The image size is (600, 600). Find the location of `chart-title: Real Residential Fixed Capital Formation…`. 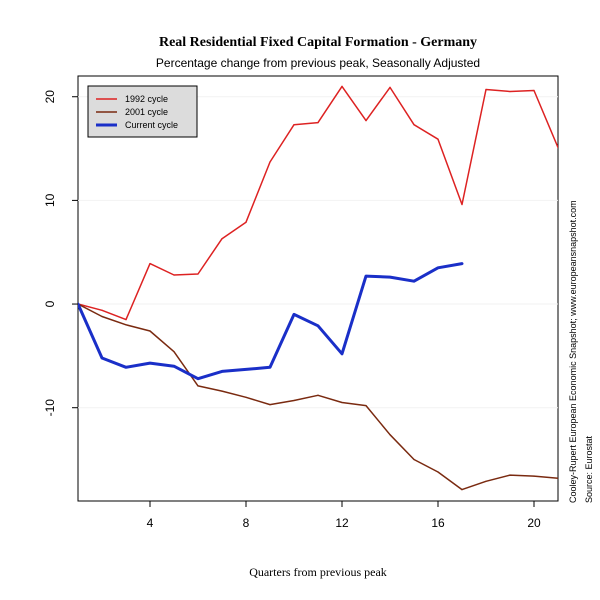

chart-title: Real Residential Fixed Capital Formation… is located at coordinates (318, 42).